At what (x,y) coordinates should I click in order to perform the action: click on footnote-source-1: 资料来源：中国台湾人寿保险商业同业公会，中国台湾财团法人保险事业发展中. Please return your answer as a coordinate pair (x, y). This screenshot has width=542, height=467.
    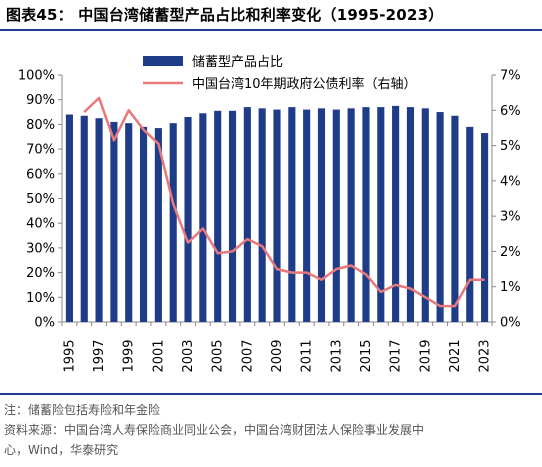
    Looking at the image, I should click on (214, 430).